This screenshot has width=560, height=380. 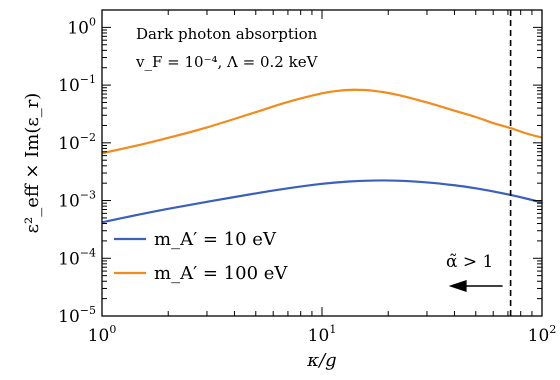 What do you see at coordinates (77, 84) in the screenshot?
I see `y-tick-label: 10⁻¹` at bounding box center [77, 84].